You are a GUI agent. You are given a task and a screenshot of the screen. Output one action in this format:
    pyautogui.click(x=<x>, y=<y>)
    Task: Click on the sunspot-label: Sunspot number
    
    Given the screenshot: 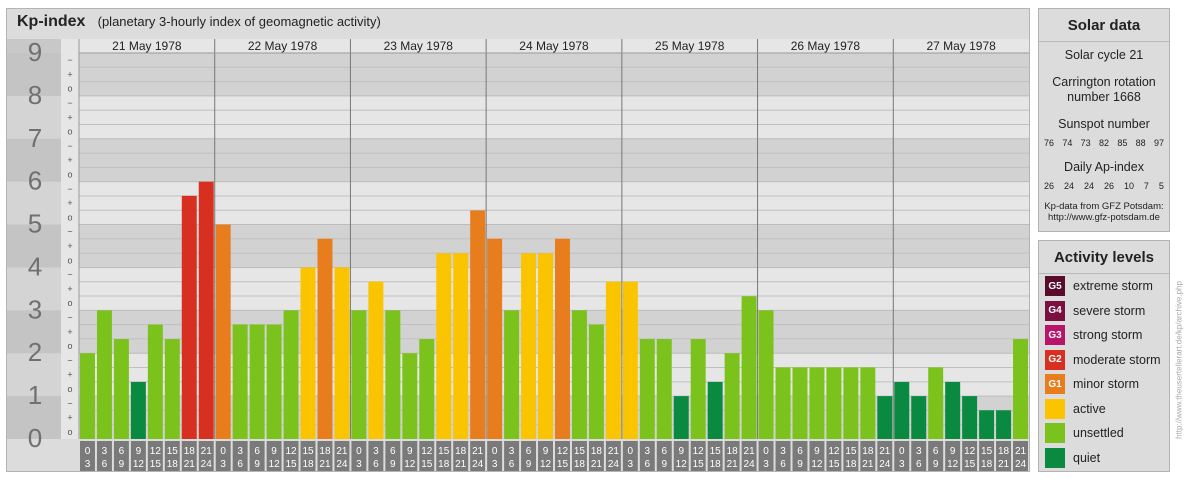 What is the action you would take?
    pyautogui.click(x=1104, y=124)
    